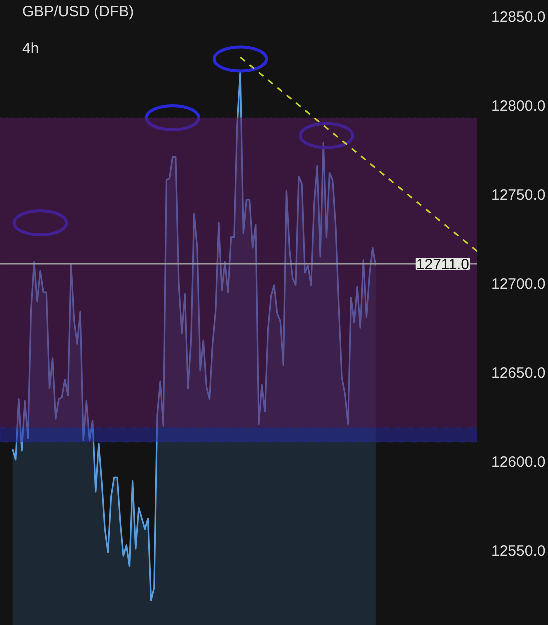 Image resolution: width=548 pixels, height=625 pixels. What do you see at coordinates (519, 17) in the screenshot?
I see `y-tick-label: 12850.0` at bounding box center [519, 17].